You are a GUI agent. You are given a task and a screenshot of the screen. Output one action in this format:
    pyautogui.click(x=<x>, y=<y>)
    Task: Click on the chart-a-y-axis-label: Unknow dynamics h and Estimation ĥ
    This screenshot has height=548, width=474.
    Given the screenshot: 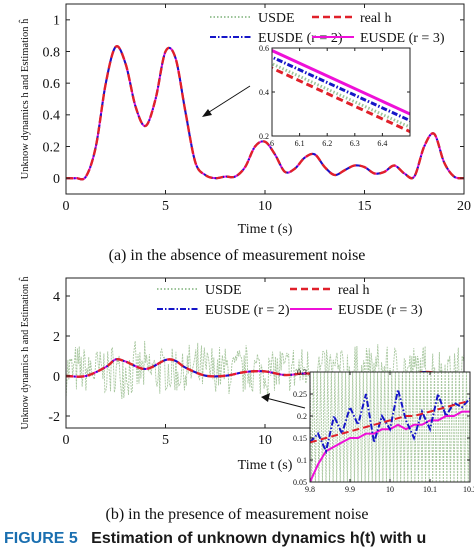 What is the action you would take?
    pyautogui.click(x=24, y=98)
    